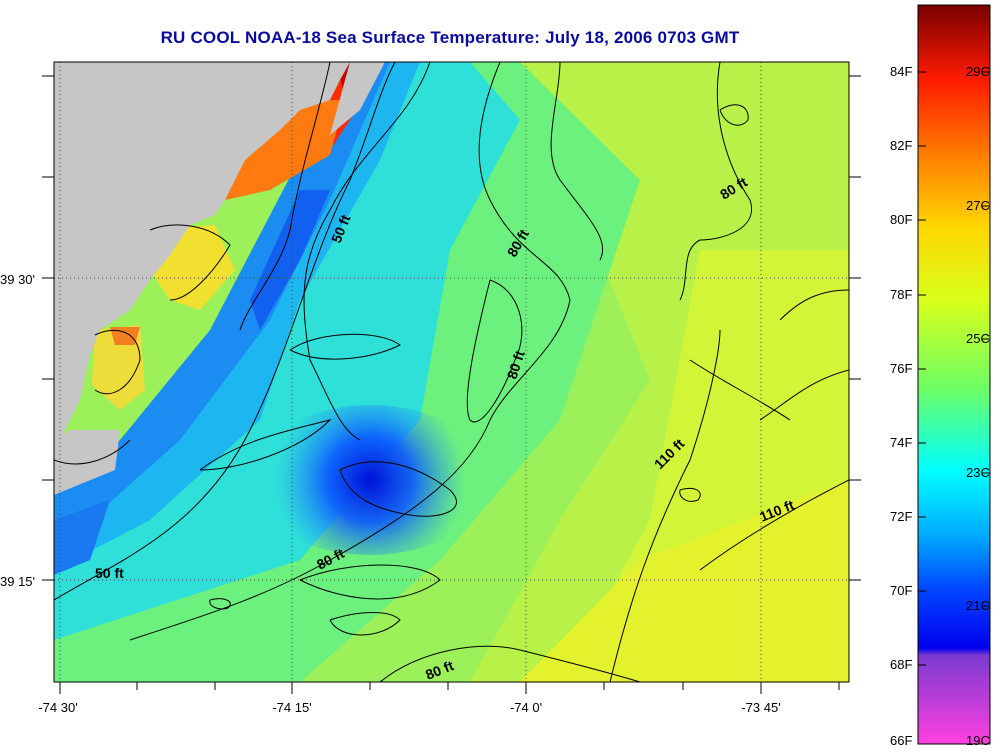  What do you see at coordinates (18, 279) in the screenshot?
I see `latitude-label: 39 30'` at bounding box center [18, 279].